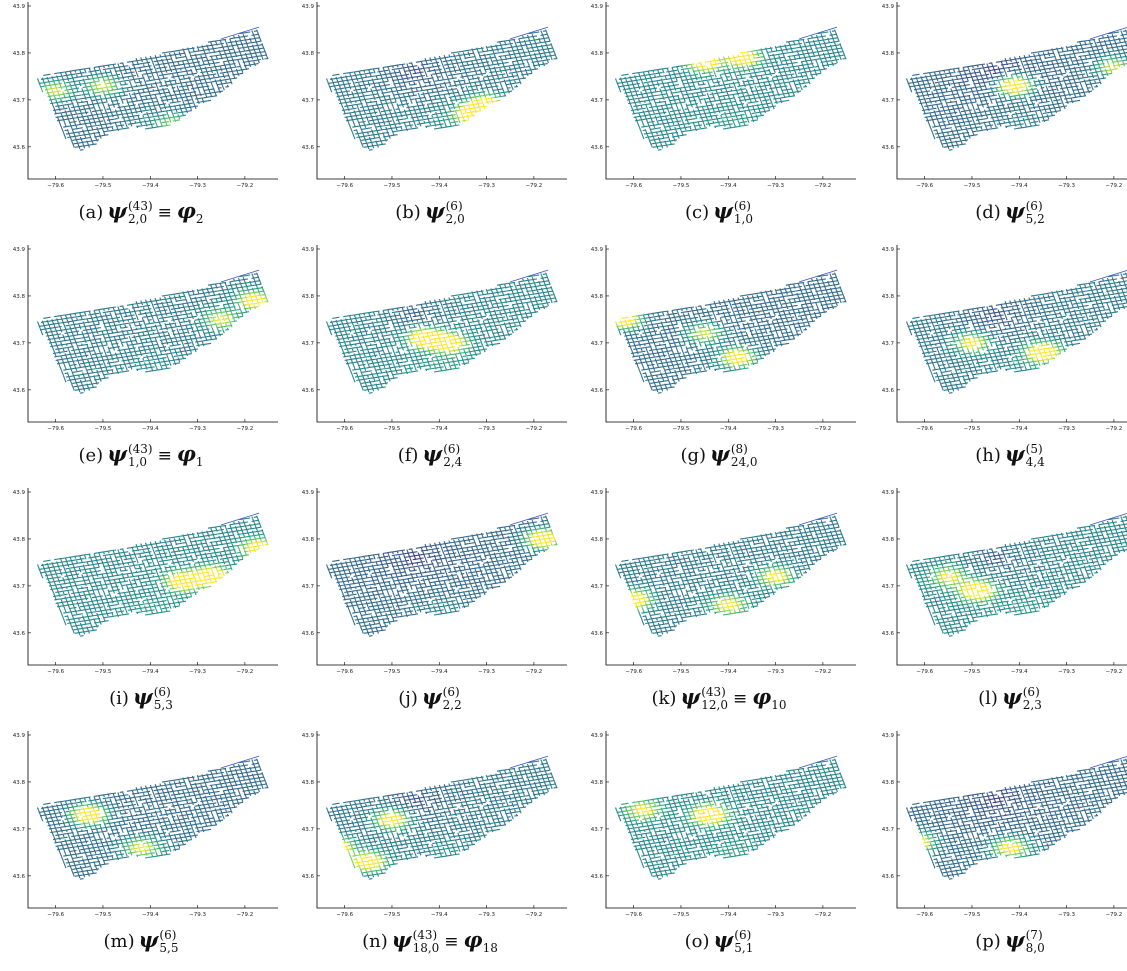  I want to click on x-tick-label: −79.2, so click(533, 186).